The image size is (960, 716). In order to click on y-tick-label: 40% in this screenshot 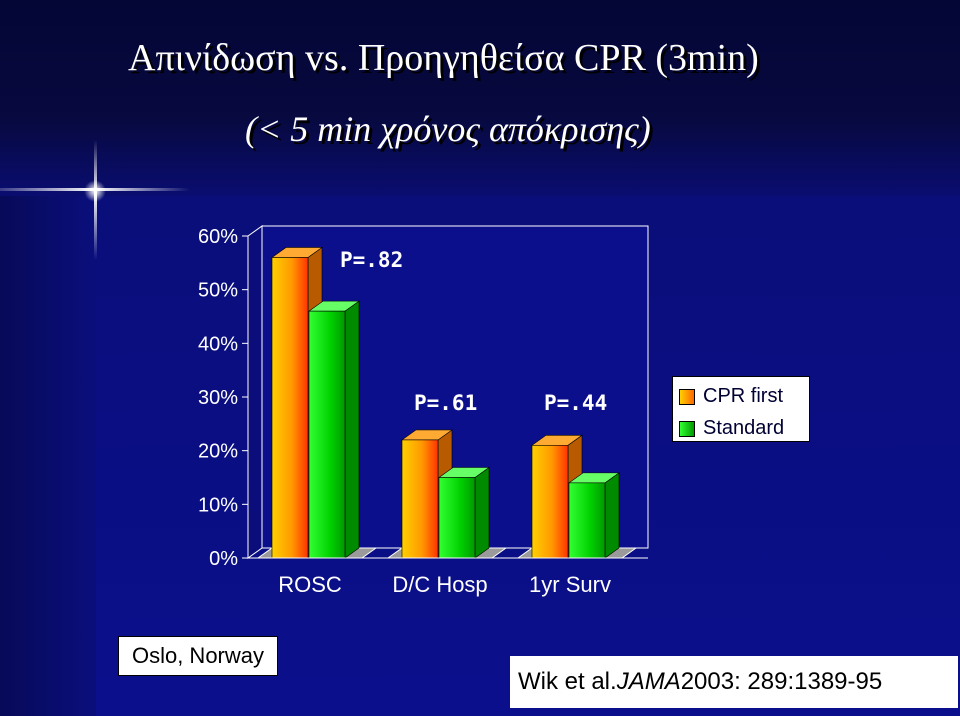, I will do `click(218, 344)`.